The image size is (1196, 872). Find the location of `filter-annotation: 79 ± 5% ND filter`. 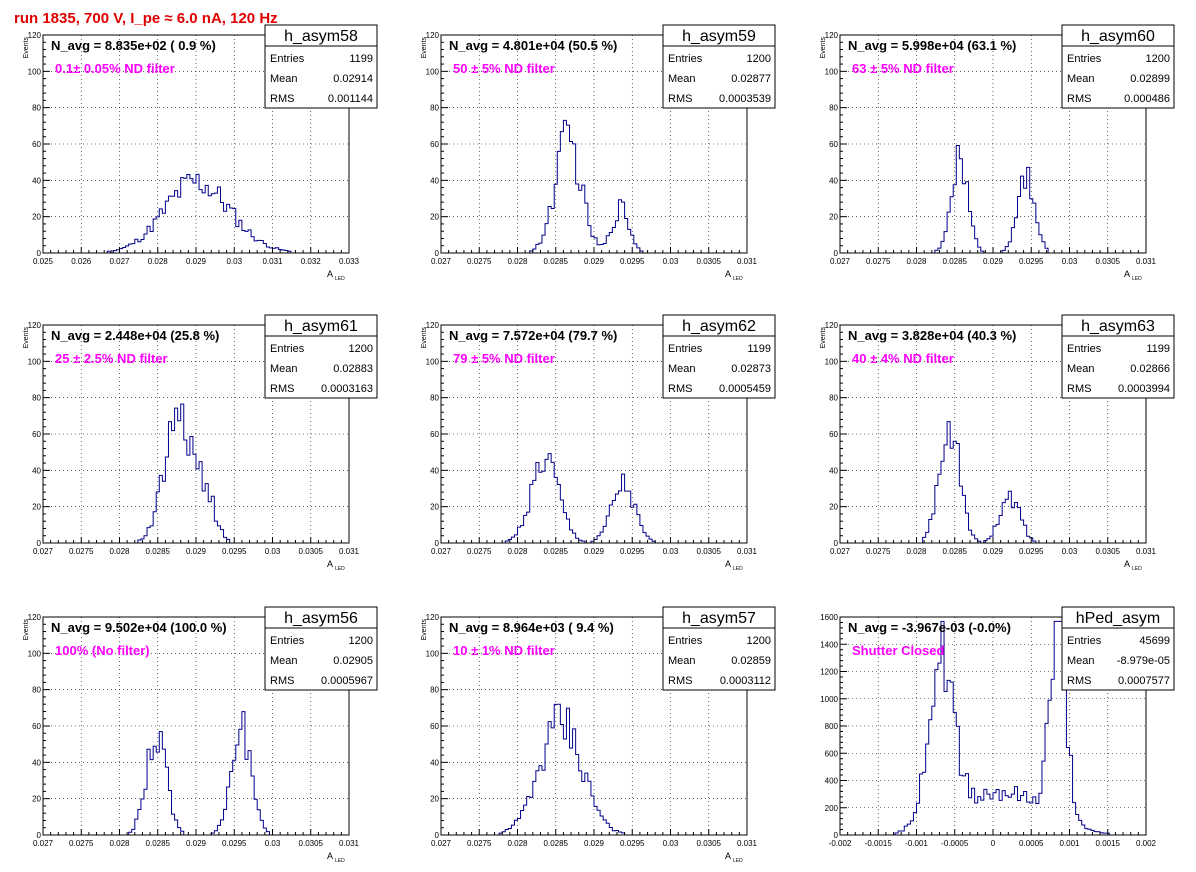

filter-annotation: 79 ± 5% ND filter is located at coordinates (504, 358).